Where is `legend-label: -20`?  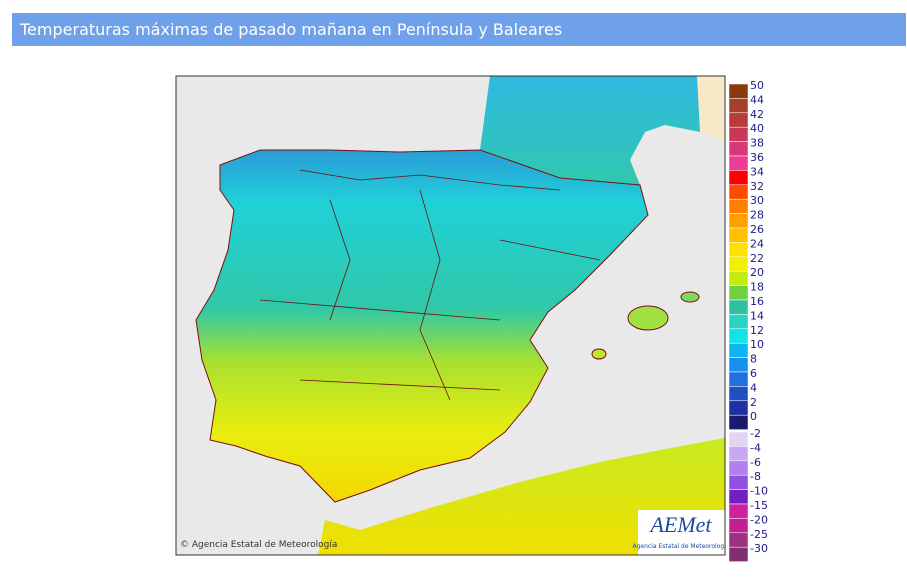
legend-label: -20 is located at coordinates (759, 519).